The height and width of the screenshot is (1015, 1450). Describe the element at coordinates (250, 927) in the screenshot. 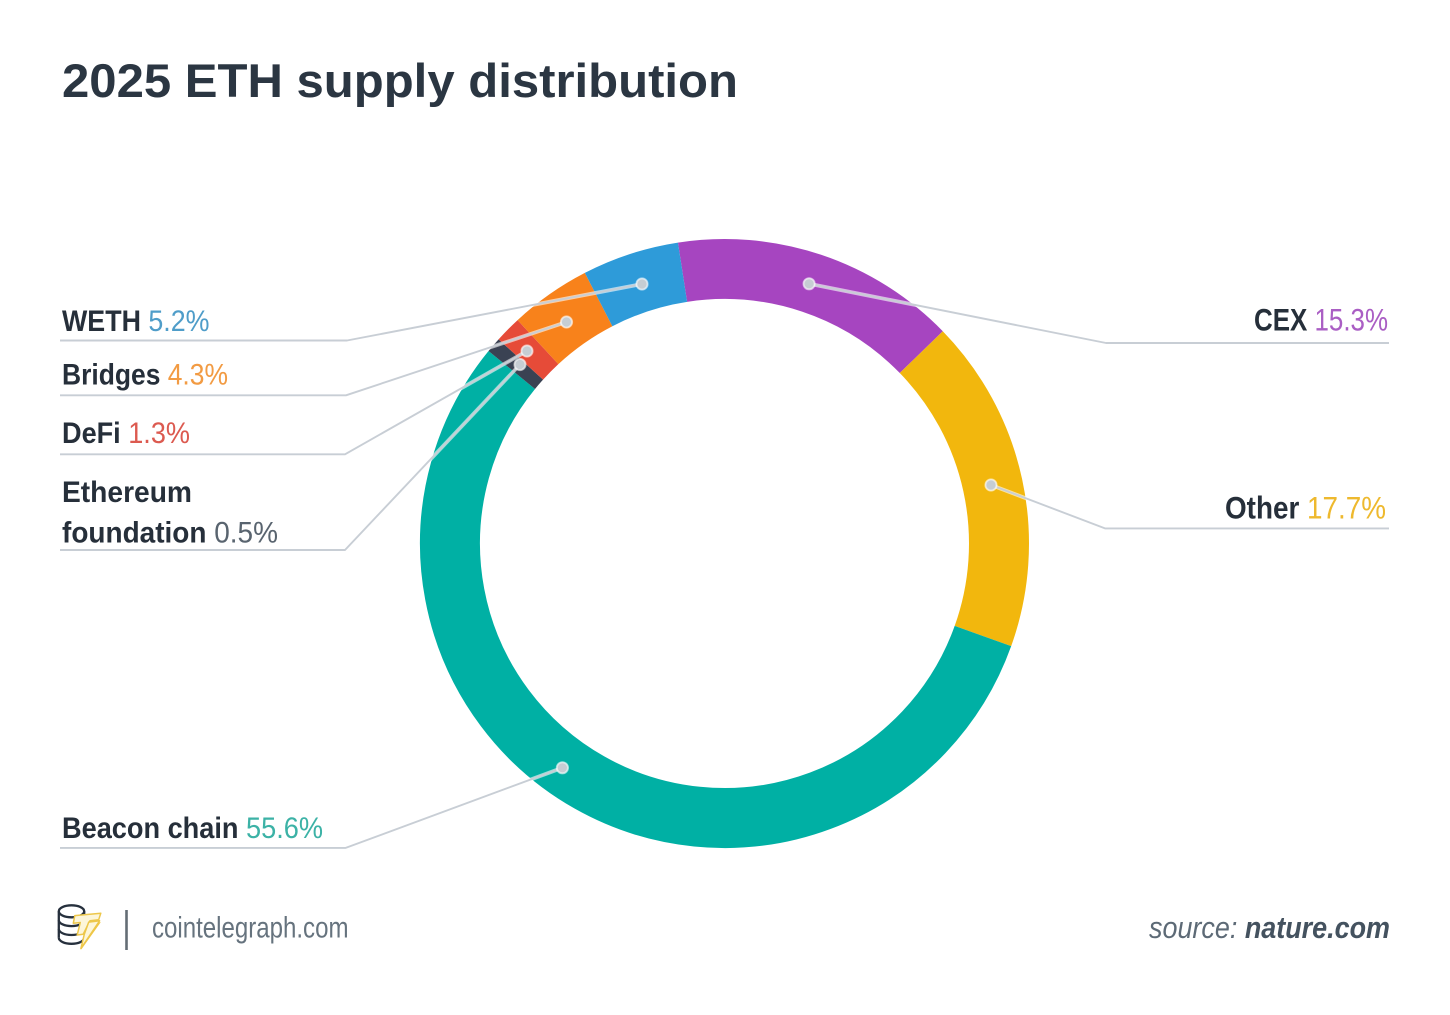

I see `svg-text: cointelegraph.com` at that location.